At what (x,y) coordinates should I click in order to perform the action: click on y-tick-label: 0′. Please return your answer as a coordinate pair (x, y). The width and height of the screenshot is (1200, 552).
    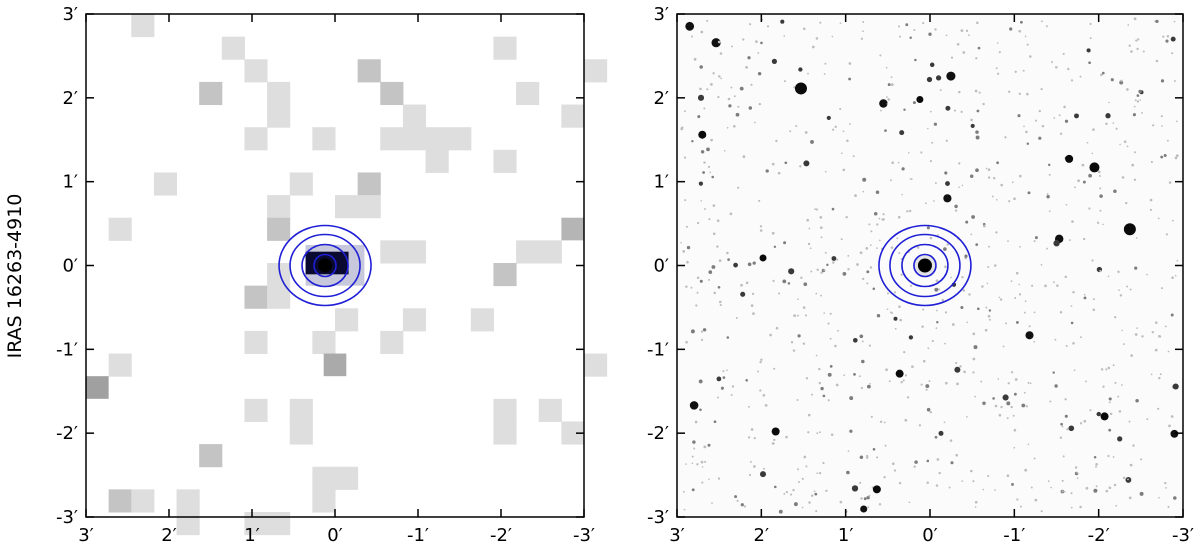
    Looking at the image, I should click on (70, 266).